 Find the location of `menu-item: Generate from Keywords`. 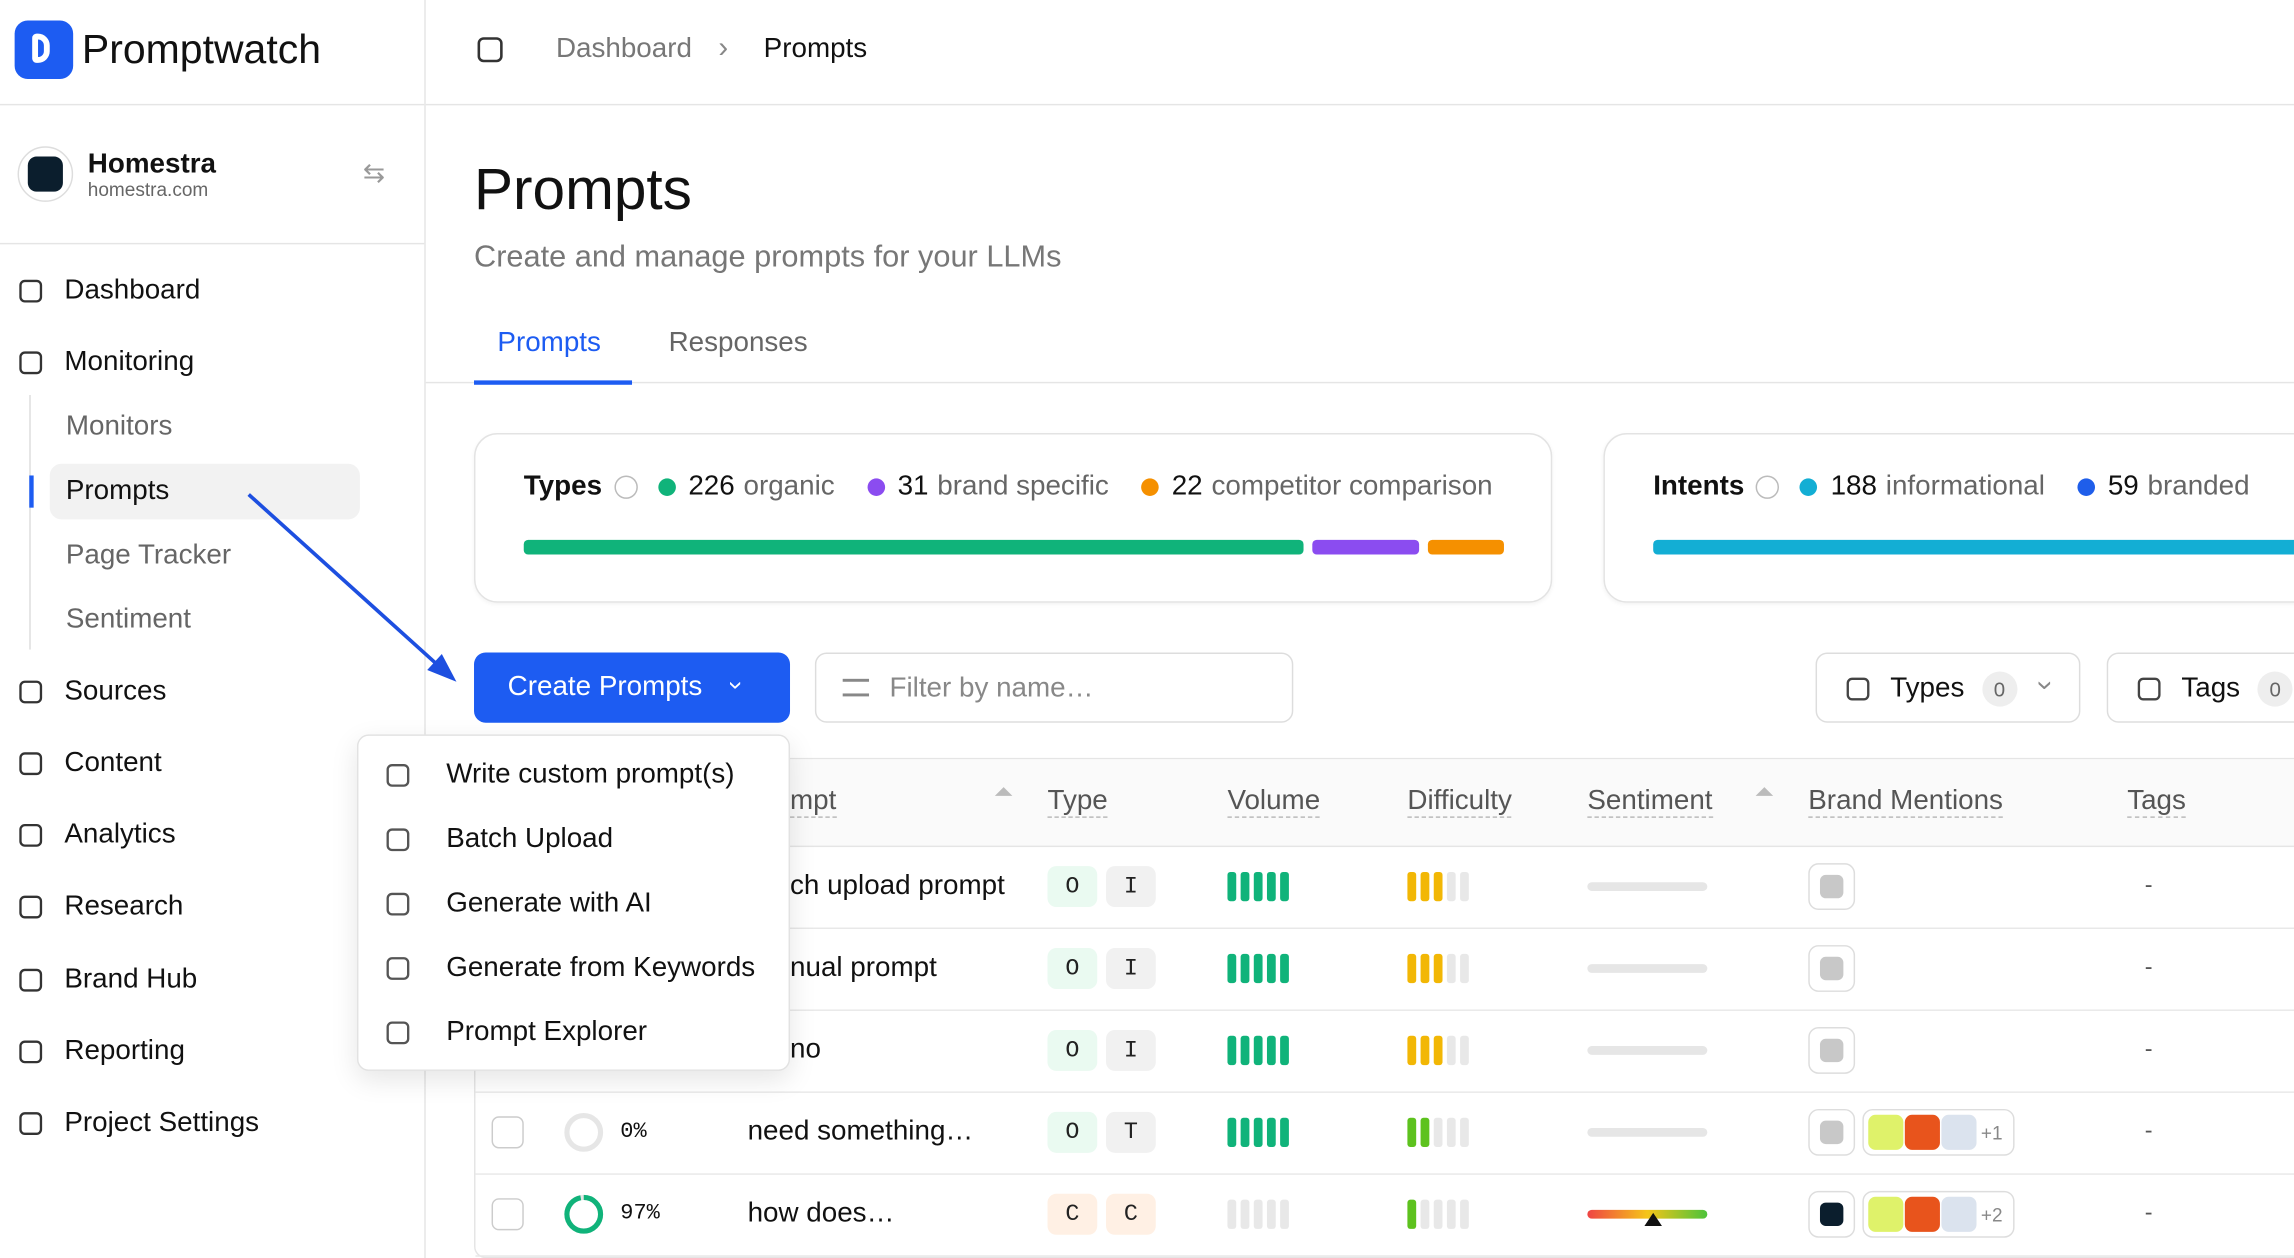

menu-item: Generate from Keywords is located at coordinates (601, 967).